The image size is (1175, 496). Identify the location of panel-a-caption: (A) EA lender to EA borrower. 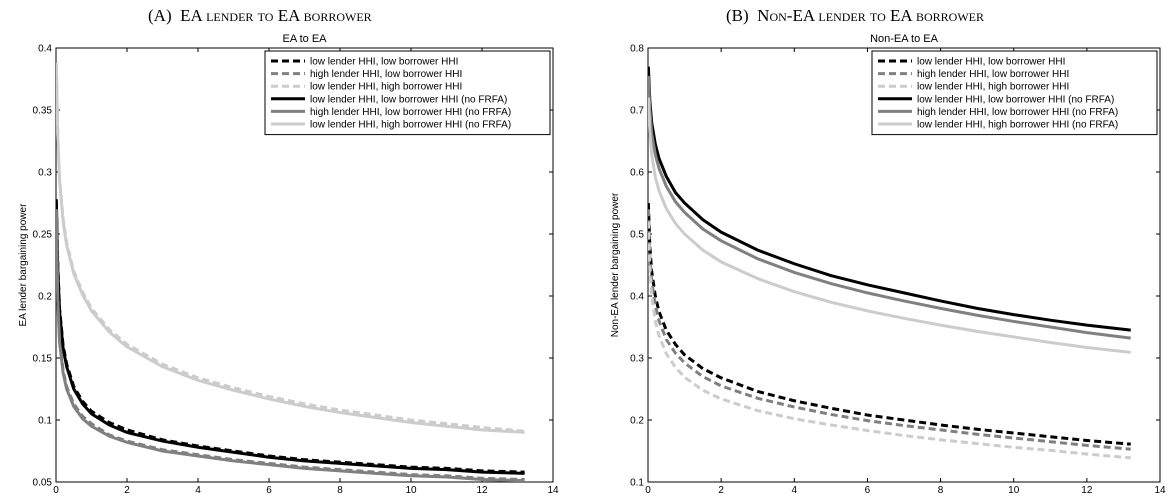
(260, 16).